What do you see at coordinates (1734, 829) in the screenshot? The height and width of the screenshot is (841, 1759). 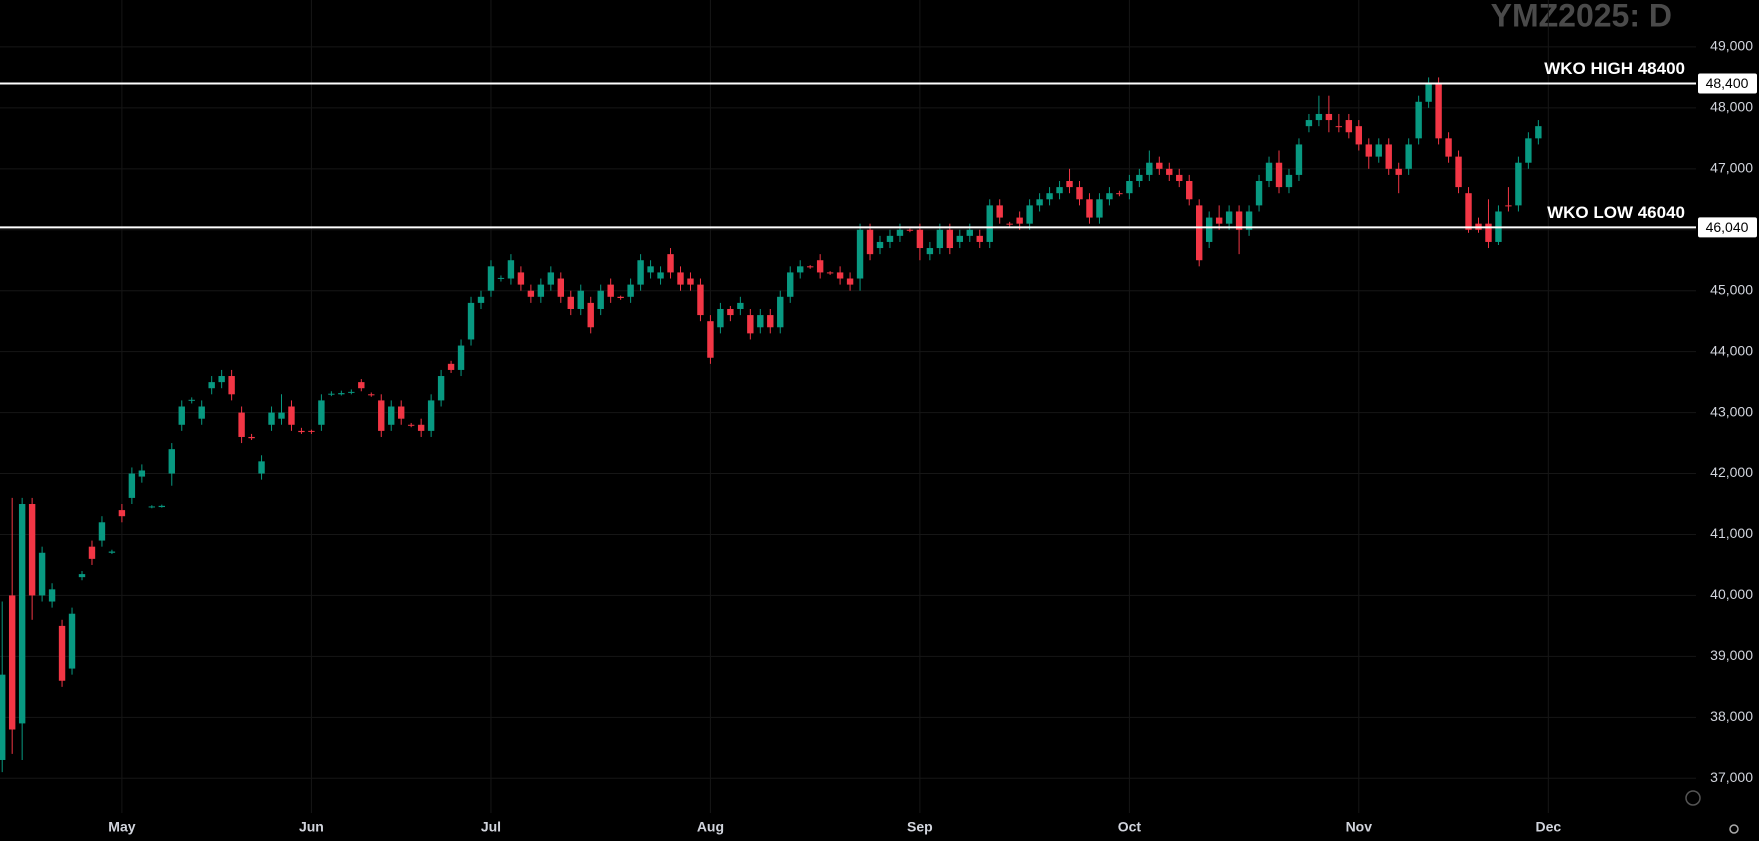 I see `settings-icon` at bounding box center [1734, 829].